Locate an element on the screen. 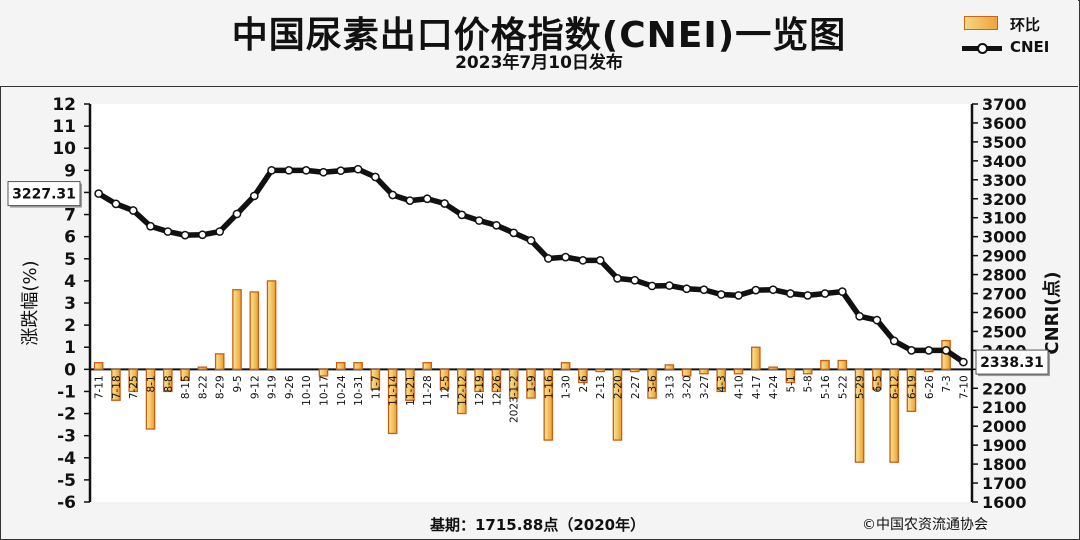  right-tick-label: 2100 is located at coordinates (1004, 407).